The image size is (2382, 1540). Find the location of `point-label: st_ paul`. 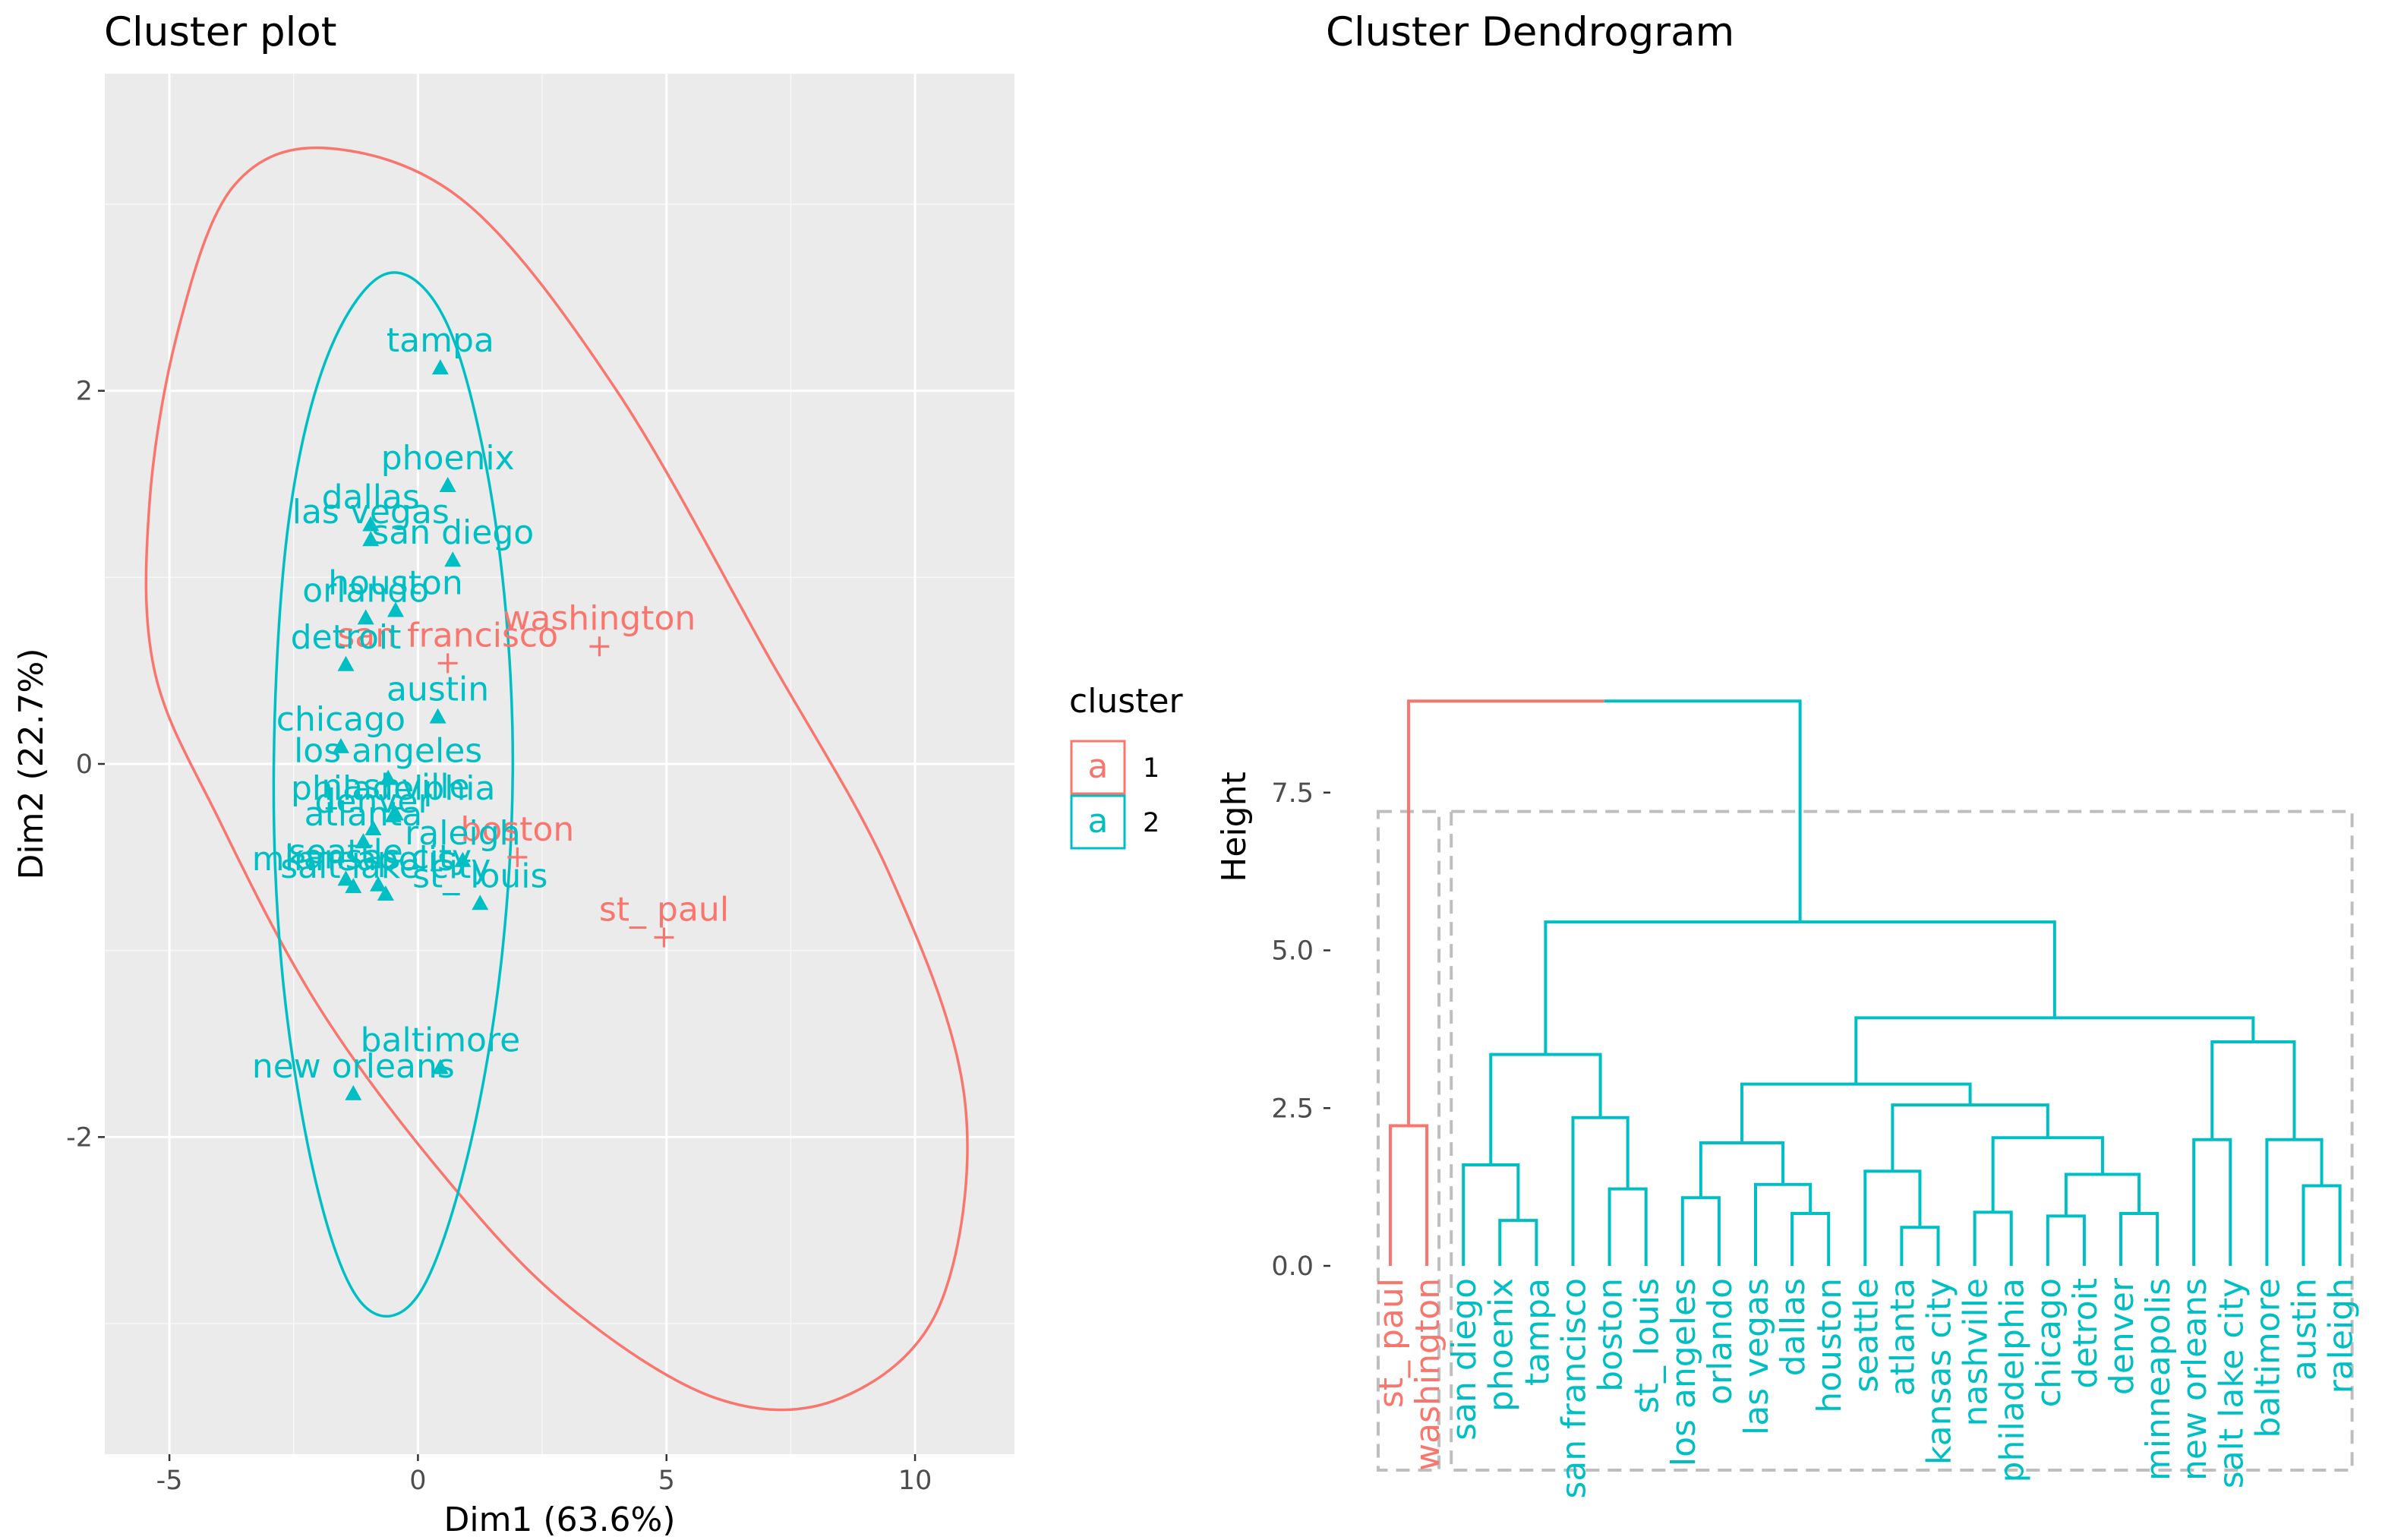

point-label: st_ paul is located at coordinates (664, 909).